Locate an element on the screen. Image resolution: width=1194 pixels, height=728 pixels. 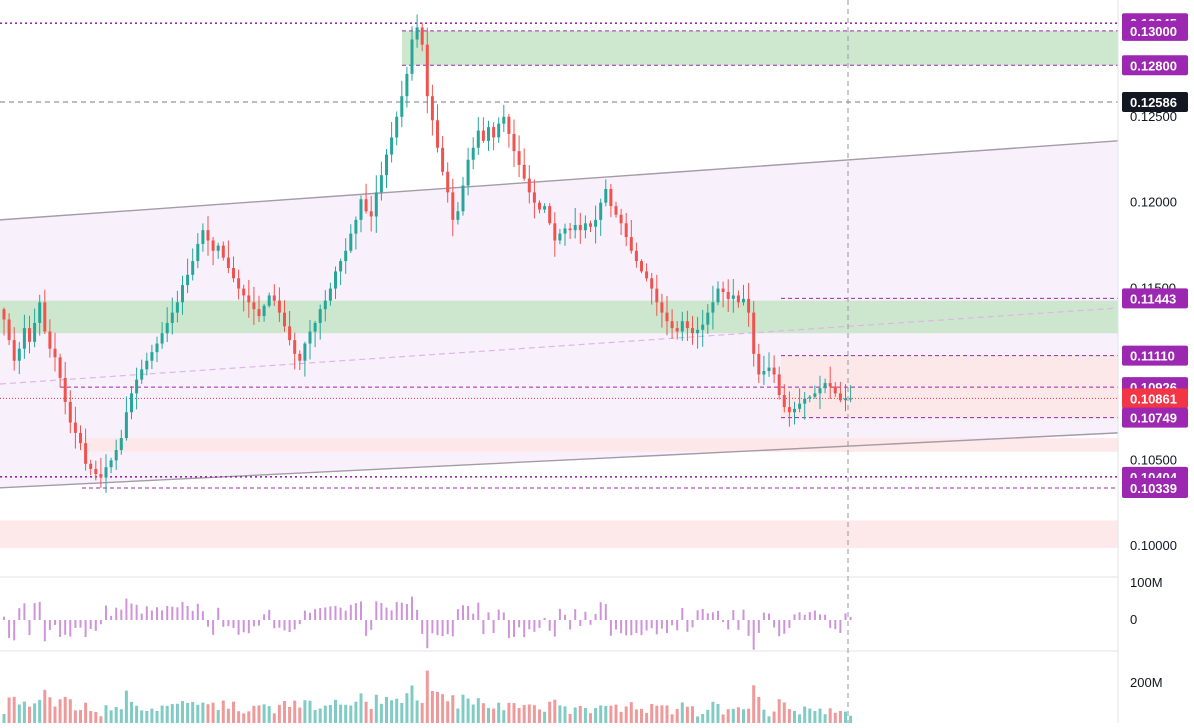
channel-lower-line is located at coordinates (559, 460).